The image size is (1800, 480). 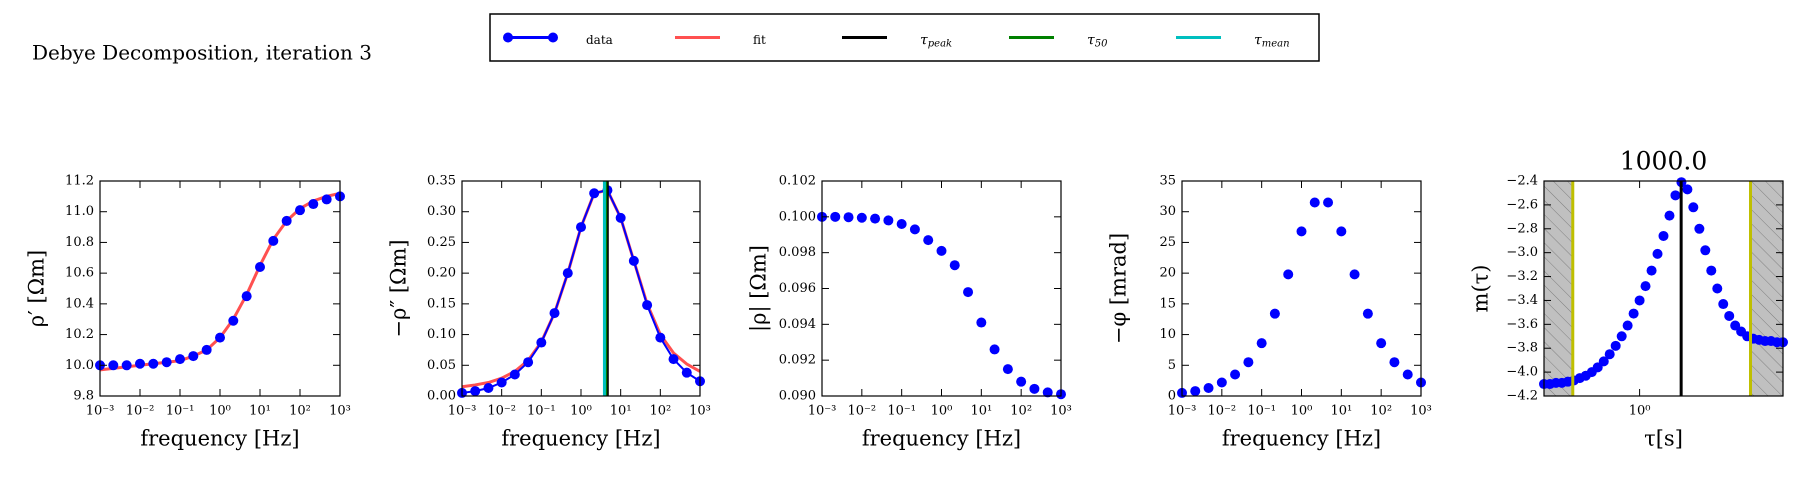 I want to click on y-tick-label: 10.6, so click(x=79, y=273).